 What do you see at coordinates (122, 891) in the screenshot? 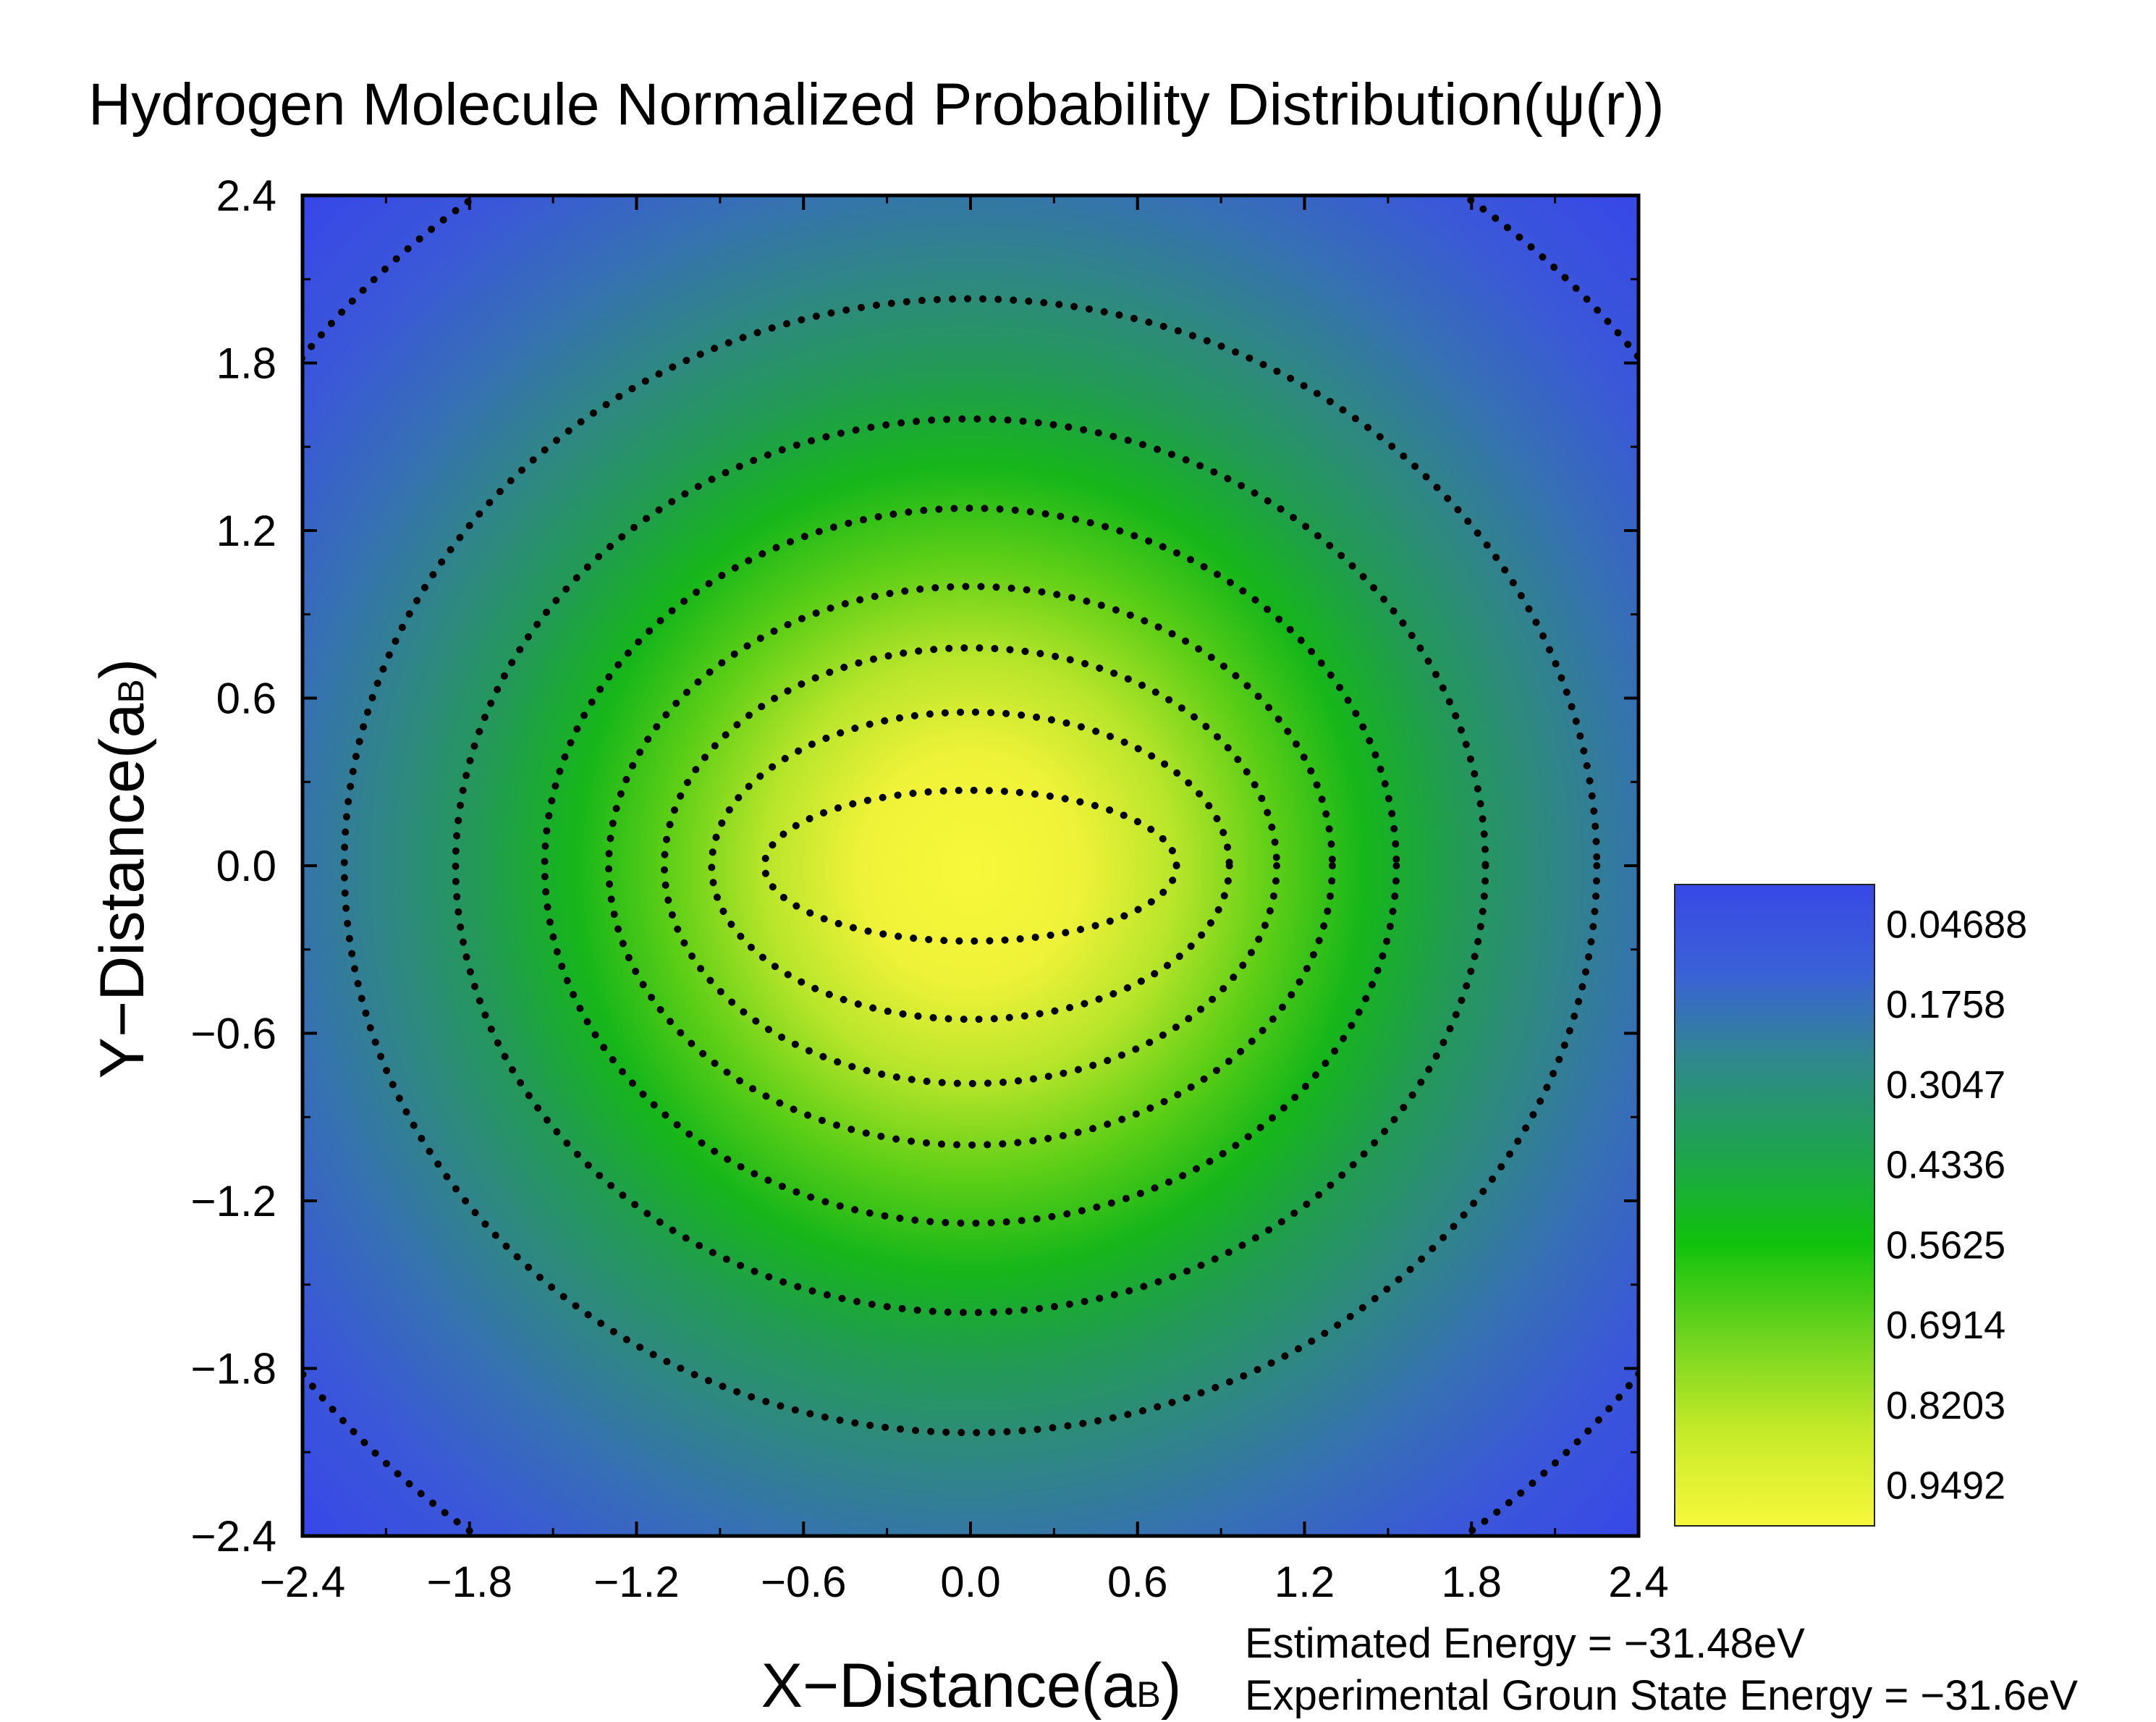
I see `y-axis-title-main: Y−Distance(a` at bounding box center [122, 891].